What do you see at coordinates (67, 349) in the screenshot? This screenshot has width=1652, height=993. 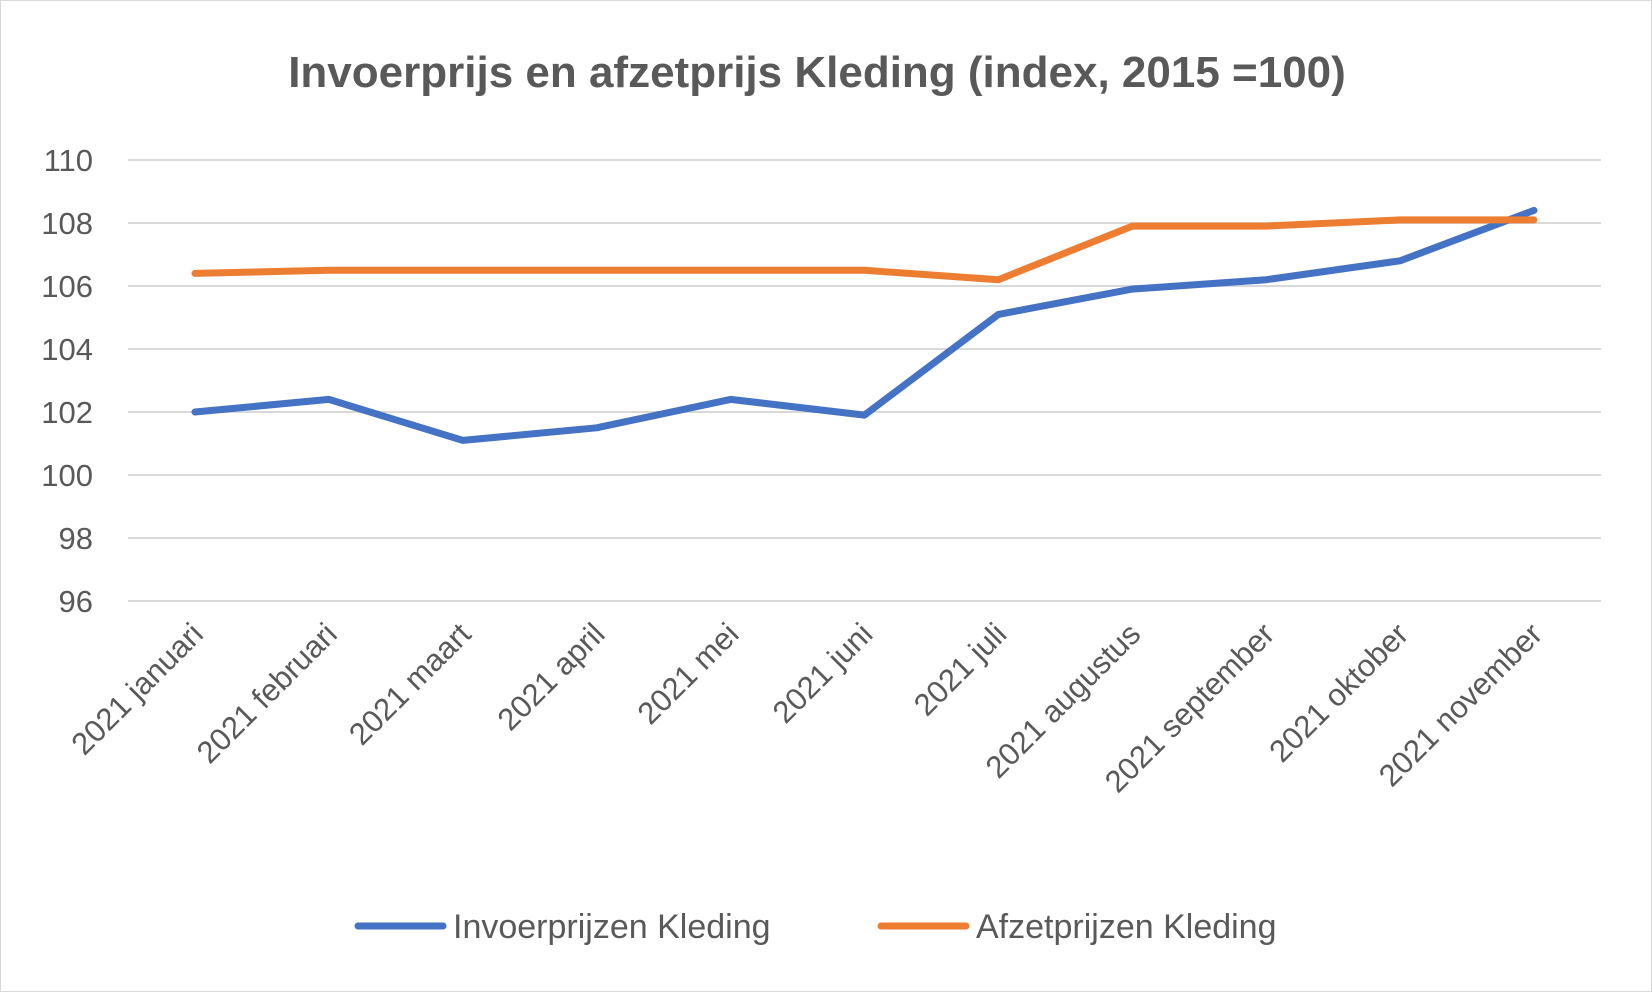 I see `y-tick-label: 104` at bounding box center [67, 349].